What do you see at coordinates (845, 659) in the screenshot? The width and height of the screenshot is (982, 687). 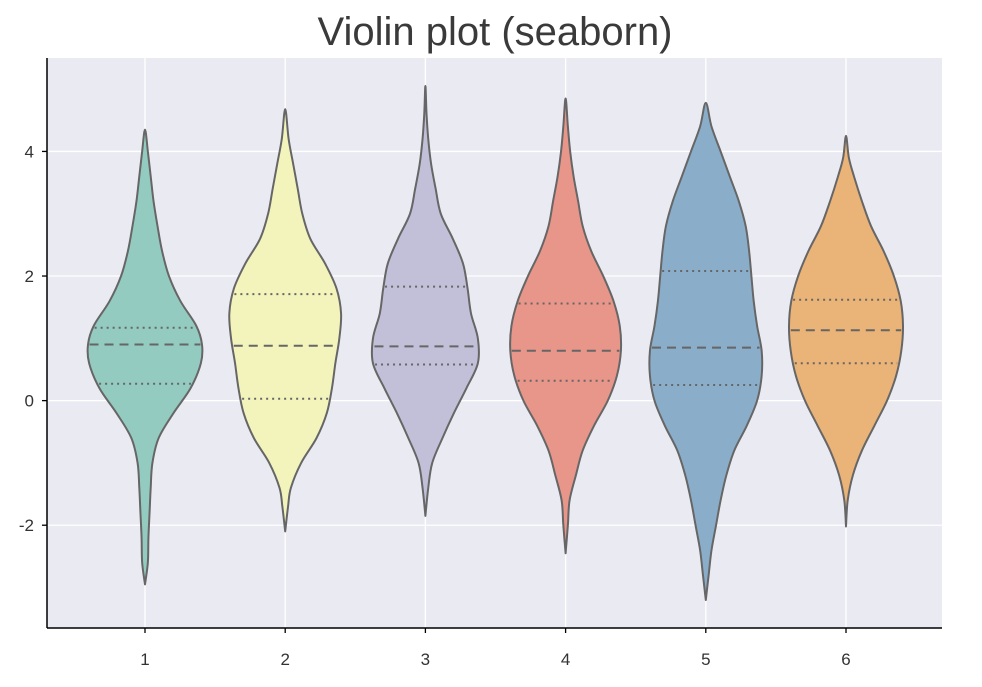 I see `x-tick-label: 6` at bounding box center [845, 659].